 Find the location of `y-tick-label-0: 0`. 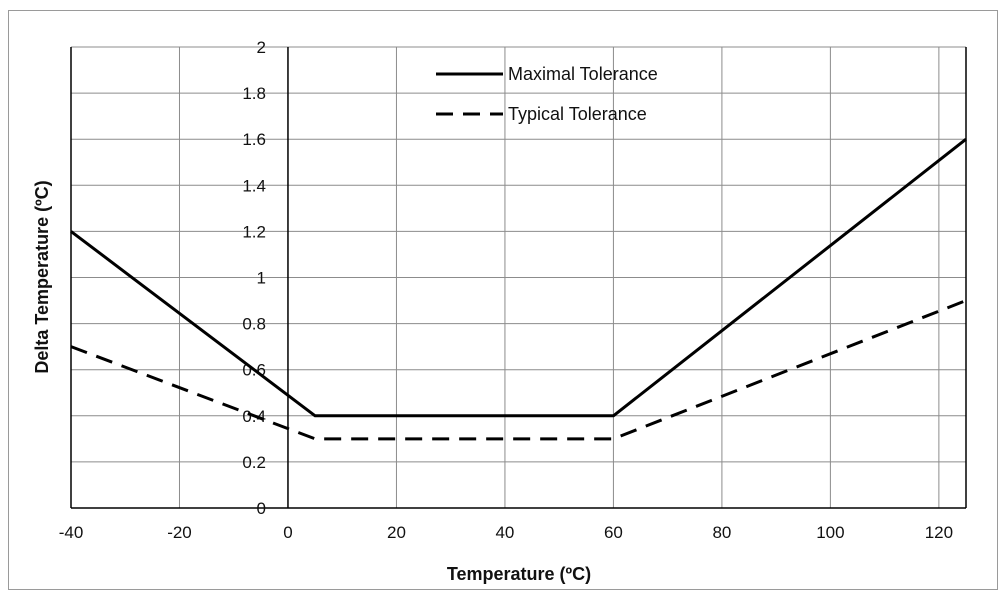

y-tick-label-0: 0 is located at coordinates (261, 508).